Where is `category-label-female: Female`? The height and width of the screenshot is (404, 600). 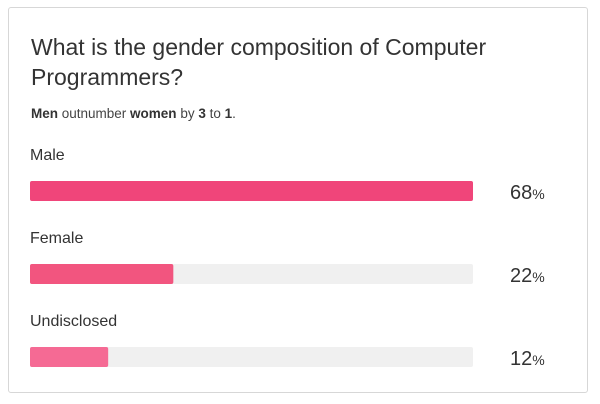
category-label-female: Female is located at coordinates (56, 238).